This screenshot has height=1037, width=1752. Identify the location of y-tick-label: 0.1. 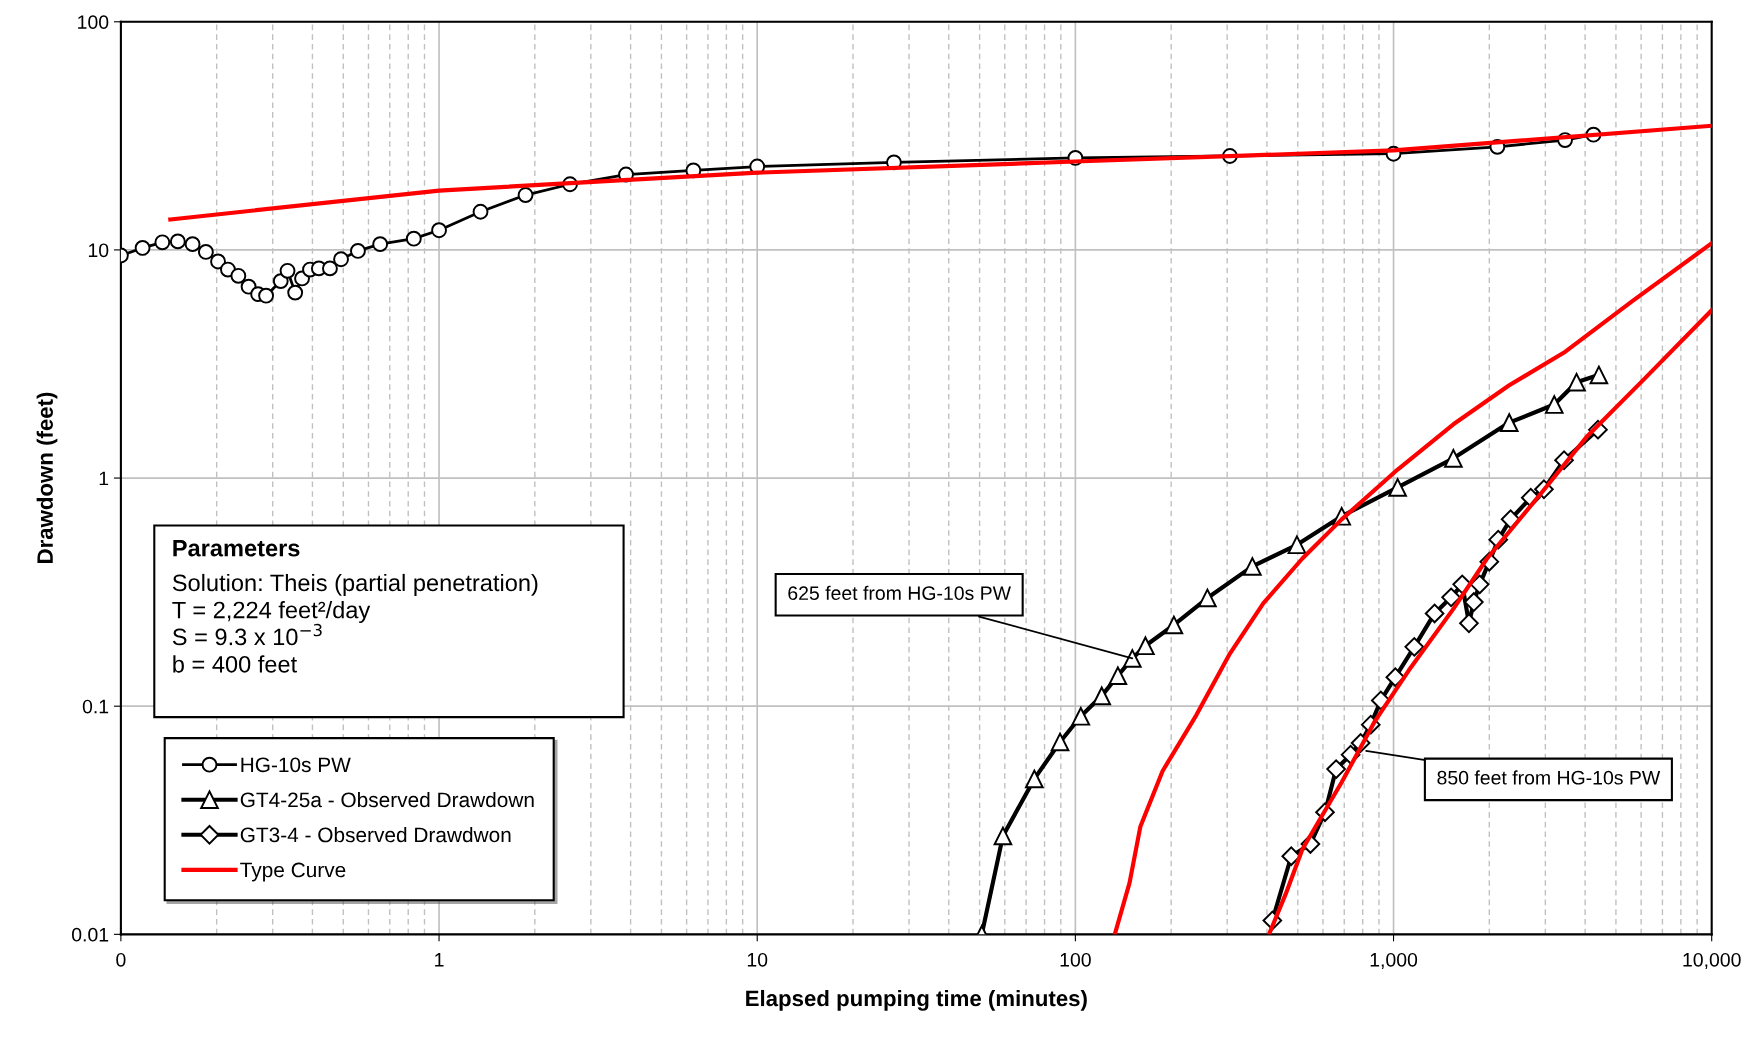
(95, 706).